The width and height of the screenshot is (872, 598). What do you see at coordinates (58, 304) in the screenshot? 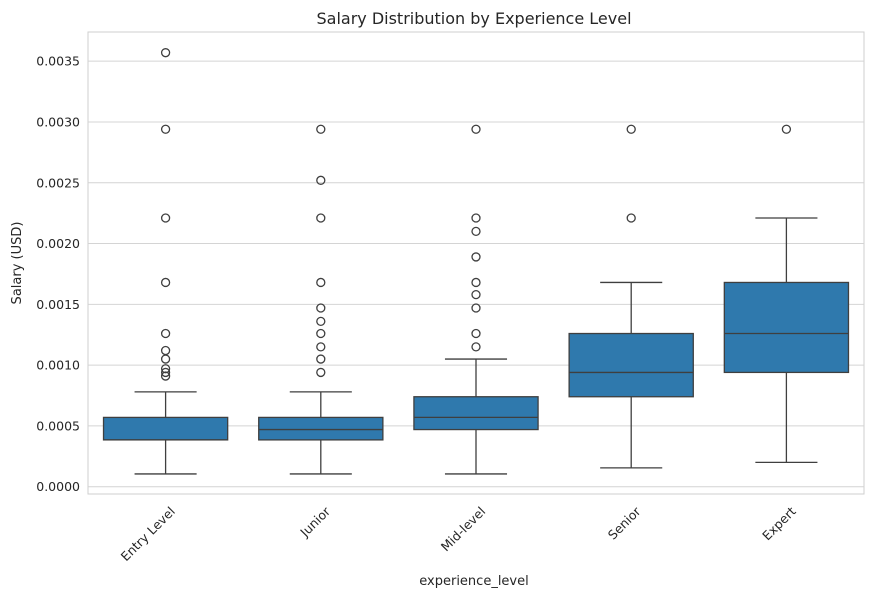
I see `y-tick-label: 0.0015` at bounding box center [58, 304].